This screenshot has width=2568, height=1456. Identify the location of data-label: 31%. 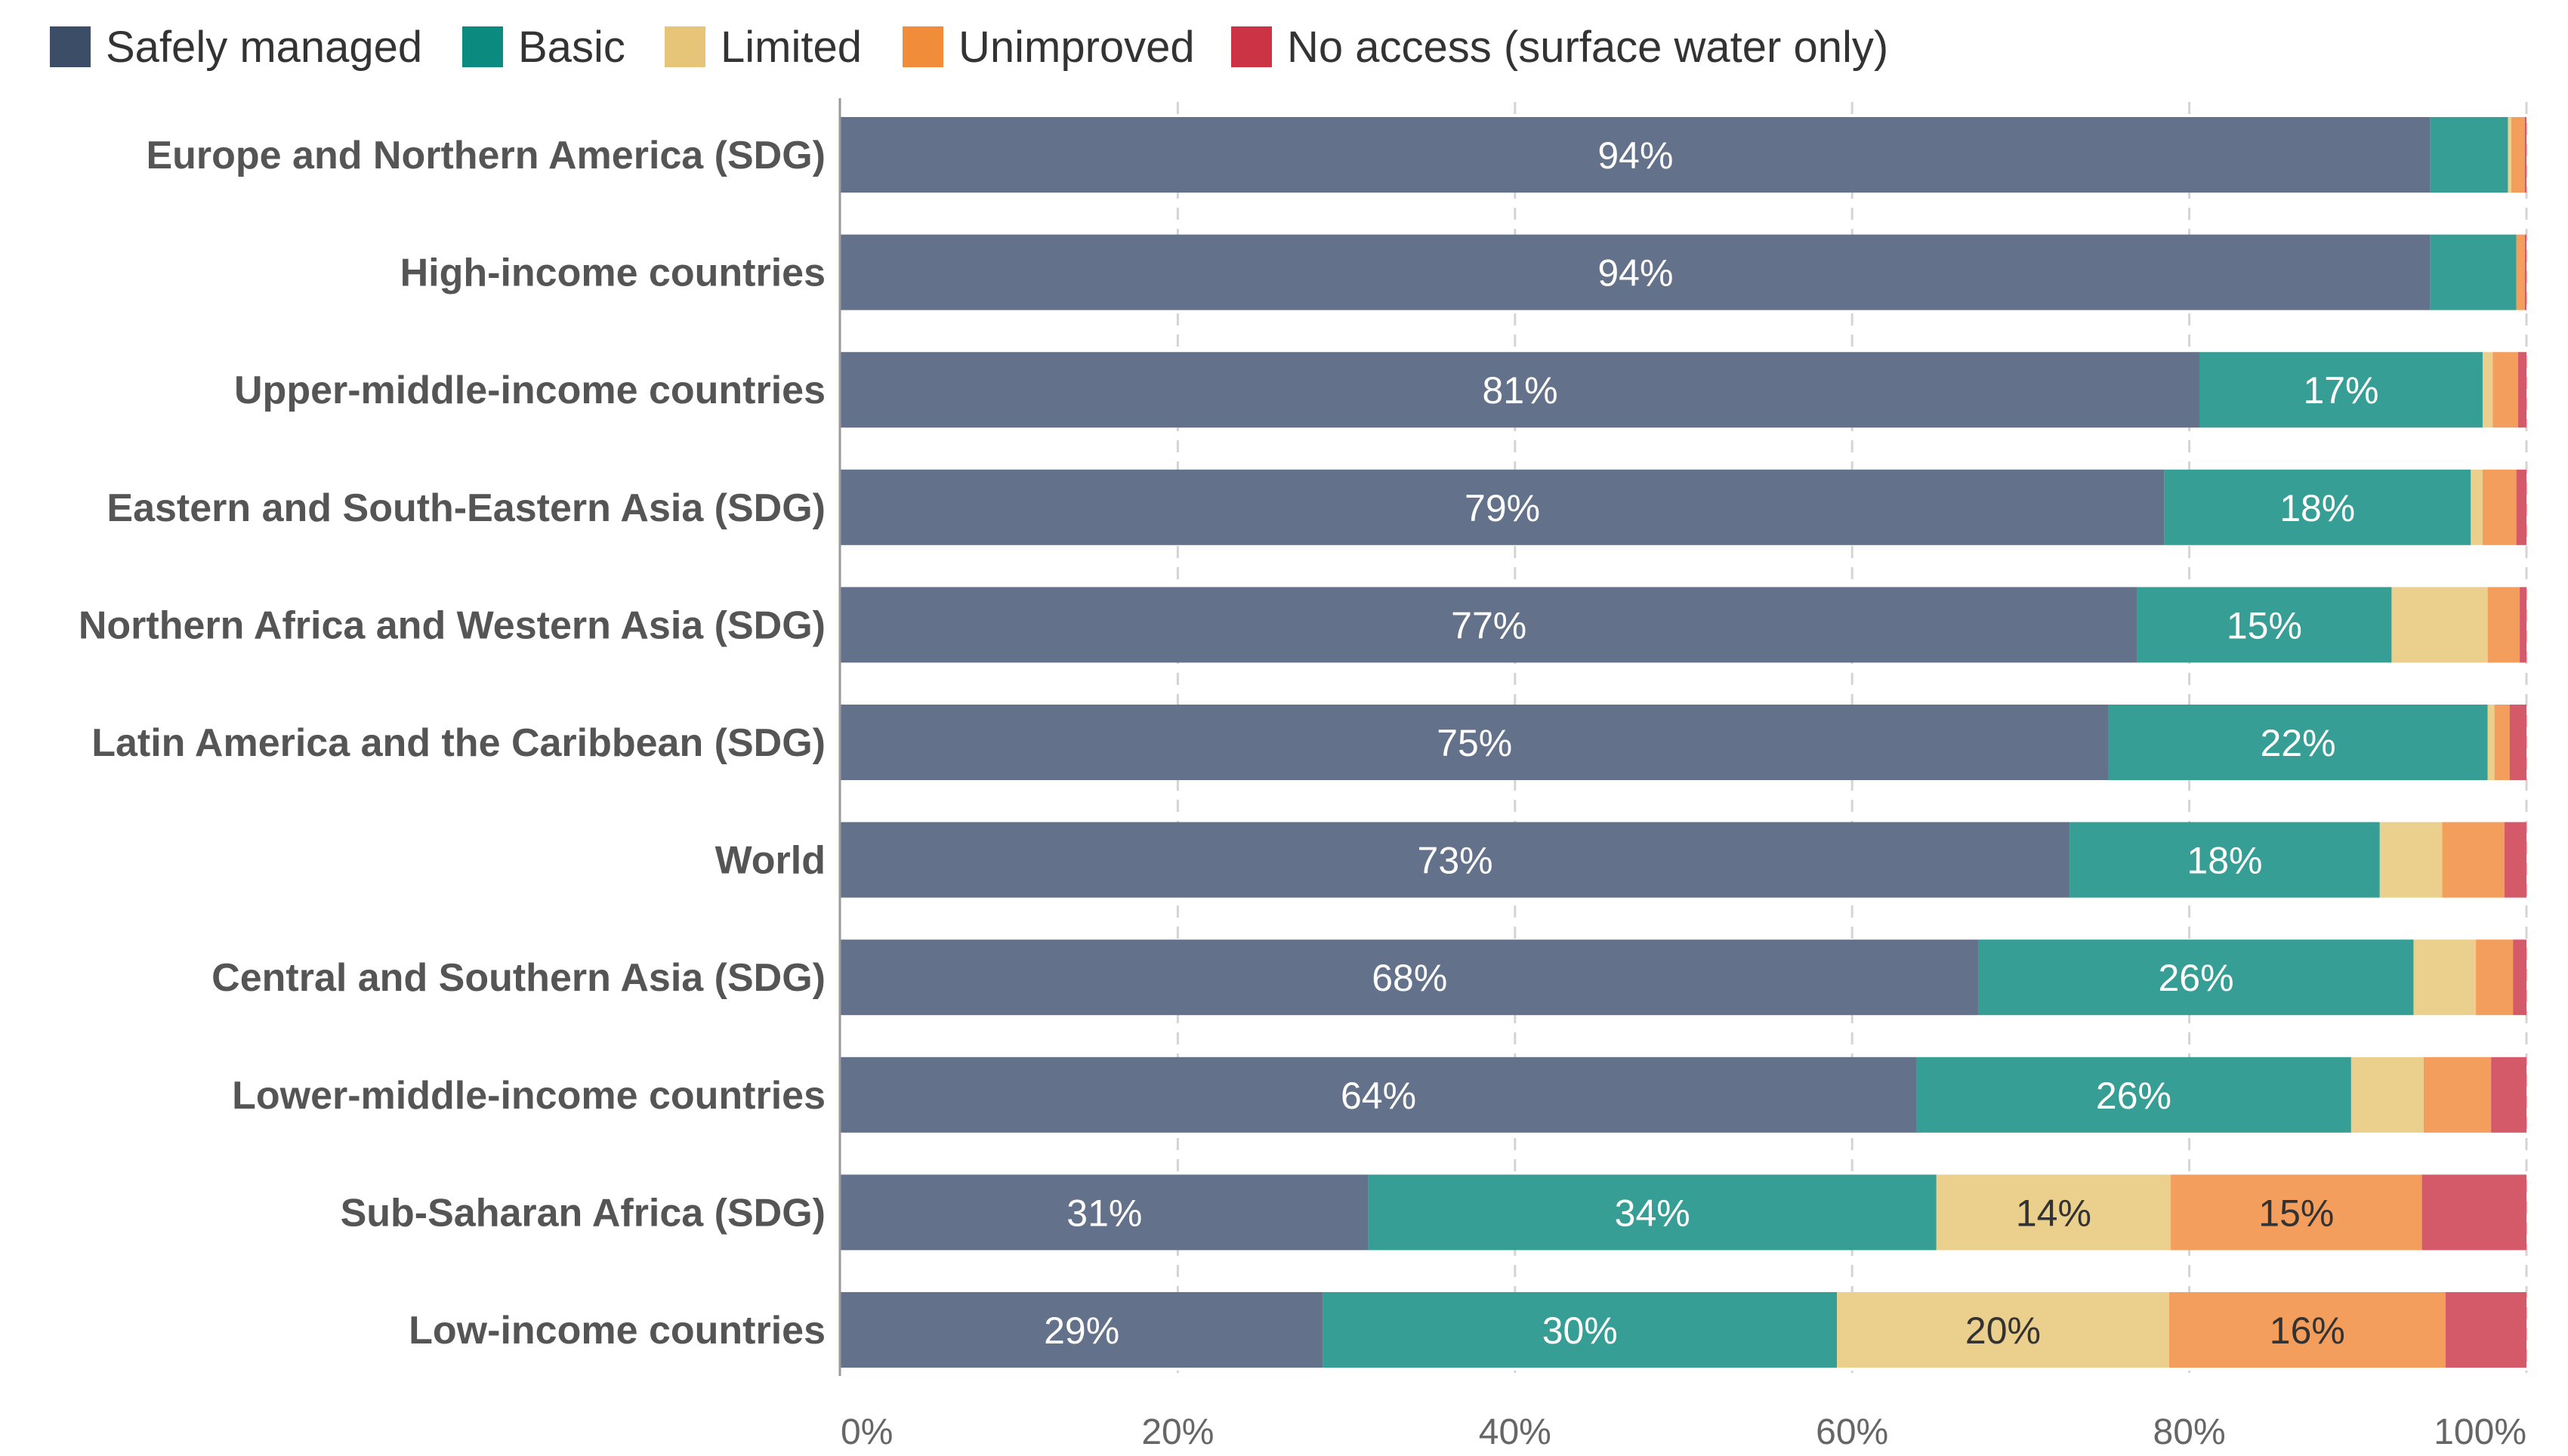
(1104, 1213).